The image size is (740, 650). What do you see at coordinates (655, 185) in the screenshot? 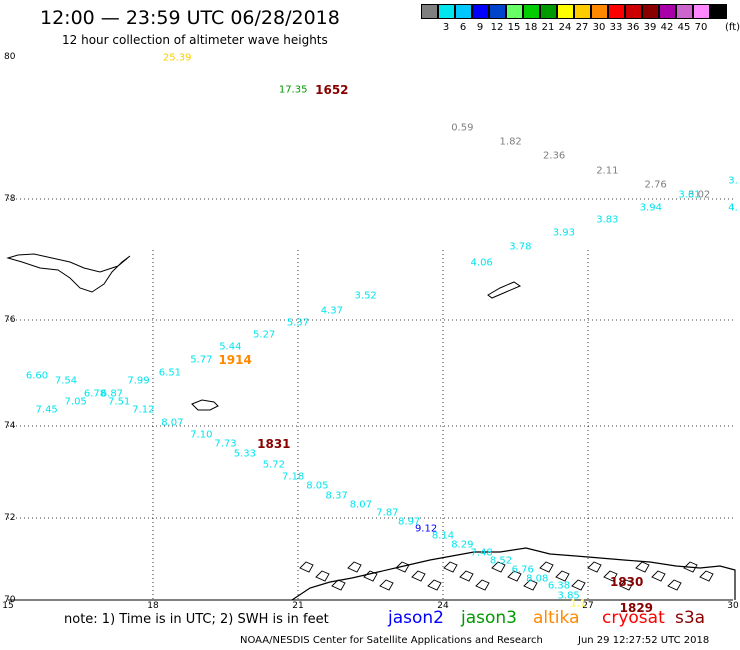
I see `wave-height-value: 2.76` at bounding box center [655, 185].